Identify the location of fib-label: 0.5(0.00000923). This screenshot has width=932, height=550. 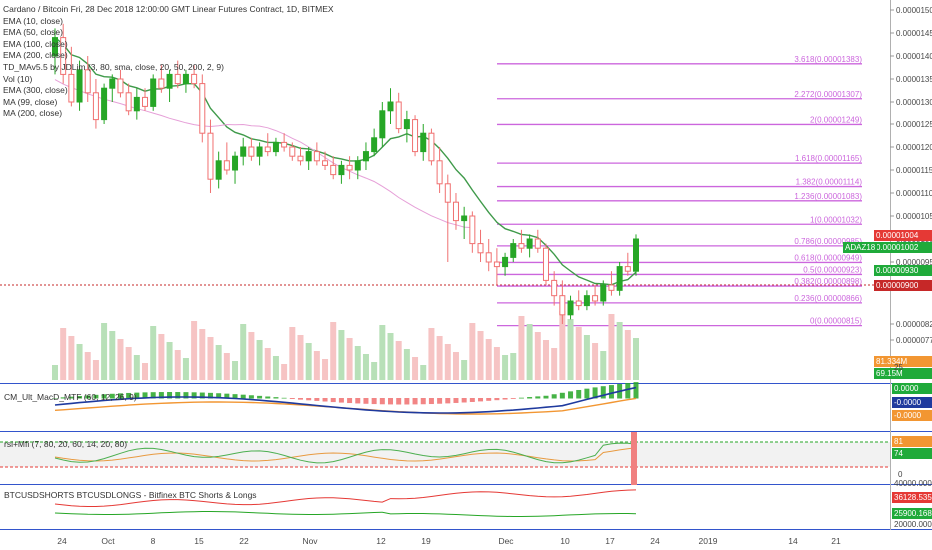
(832, 269).